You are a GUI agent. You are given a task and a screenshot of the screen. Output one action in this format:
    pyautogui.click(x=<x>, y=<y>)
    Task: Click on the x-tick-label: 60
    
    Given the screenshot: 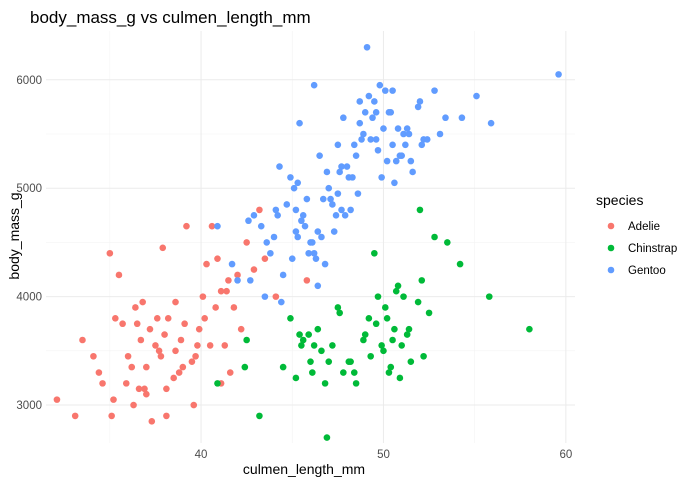 What is the action you would take?
    pyautogui.click(x=565, y=455)
    